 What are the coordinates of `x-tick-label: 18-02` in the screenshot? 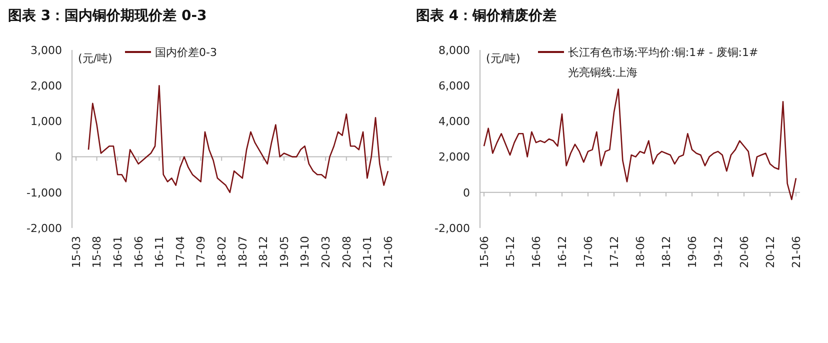 It's located at (221, 252).